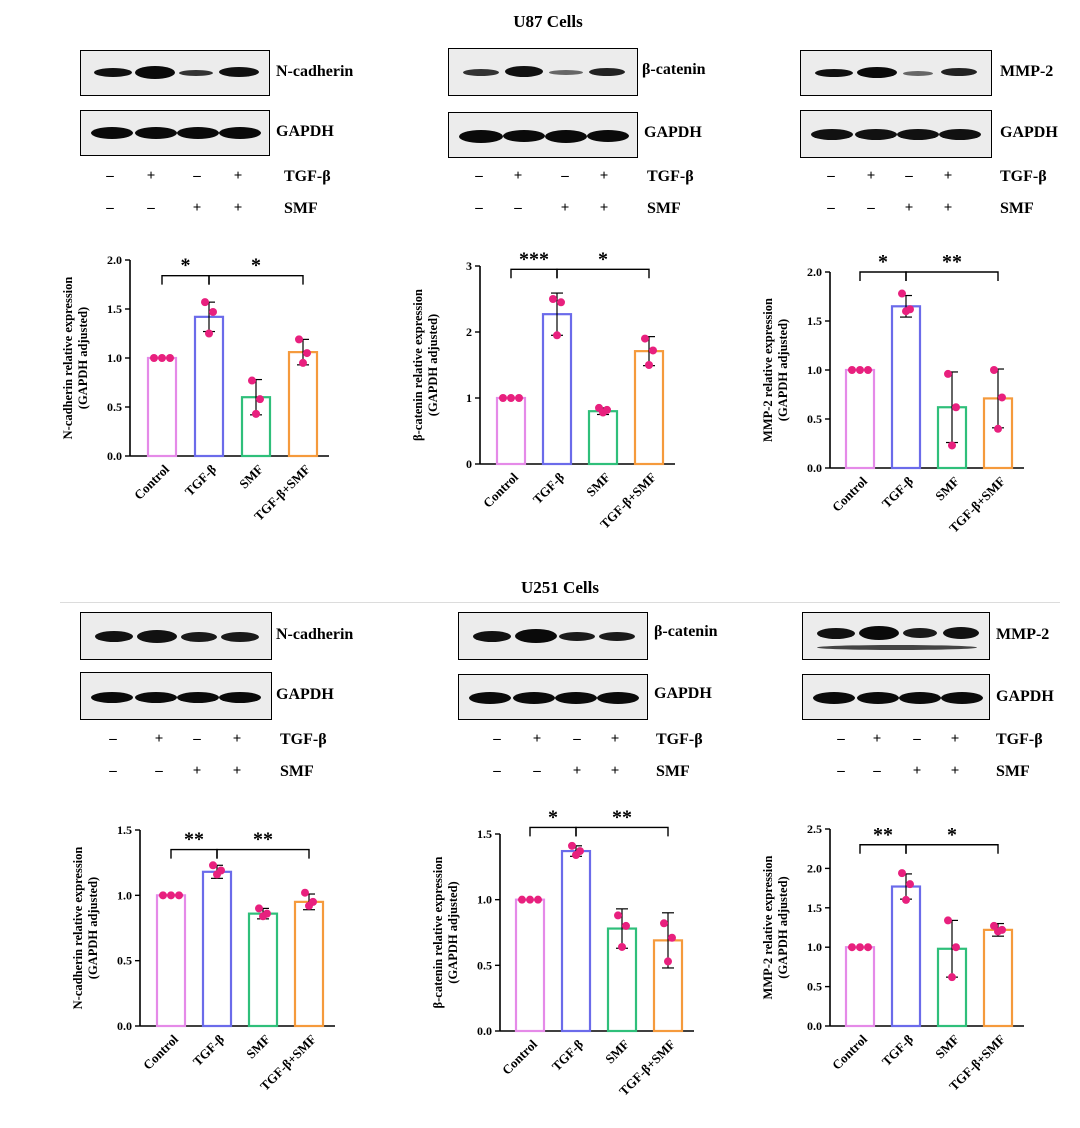 This screenshot has height=1128, width=1080. What do you see at coordinates (469, 266) in the screenshot?
I see `y-tick-label: 3` at bounding box center [469, 266].